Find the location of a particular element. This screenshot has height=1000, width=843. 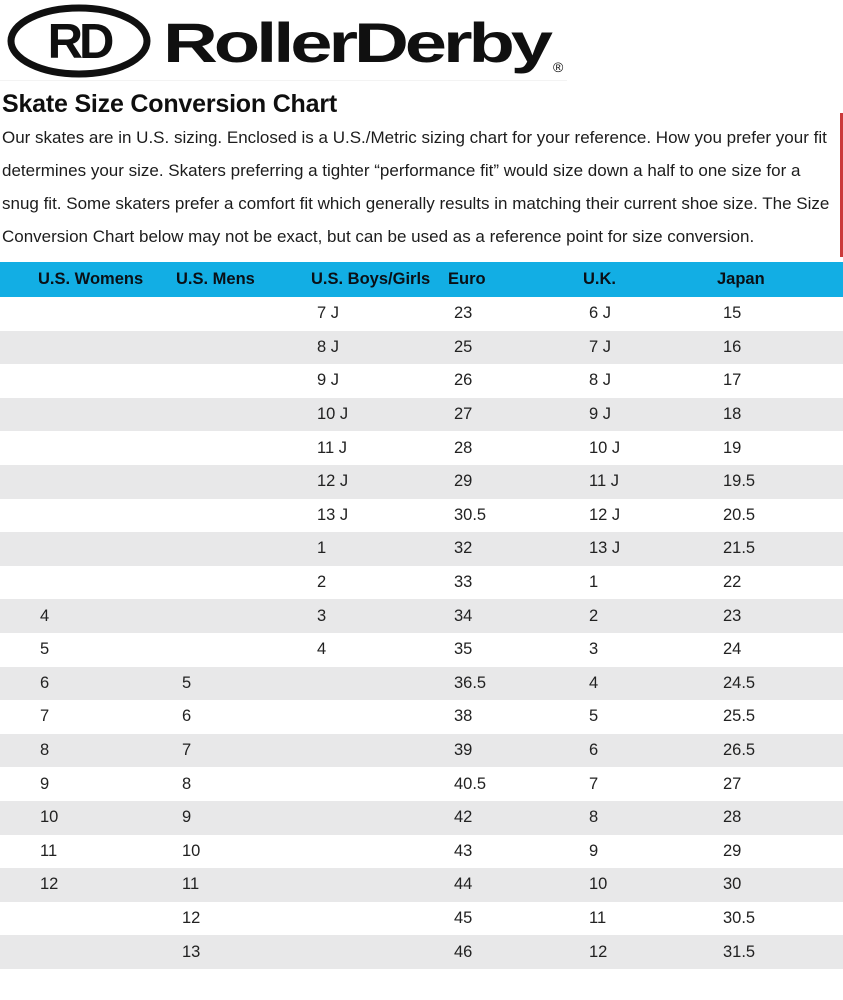

table-cell: 36.5 is located at coordinates (470, 682).